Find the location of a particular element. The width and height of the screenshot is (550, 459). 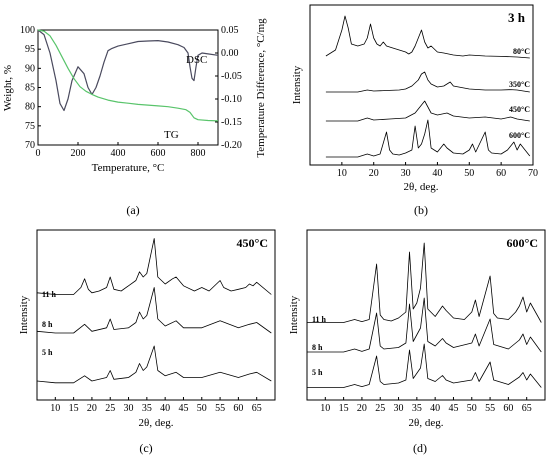

panel-b-frame is located at coordinates (421, 85).